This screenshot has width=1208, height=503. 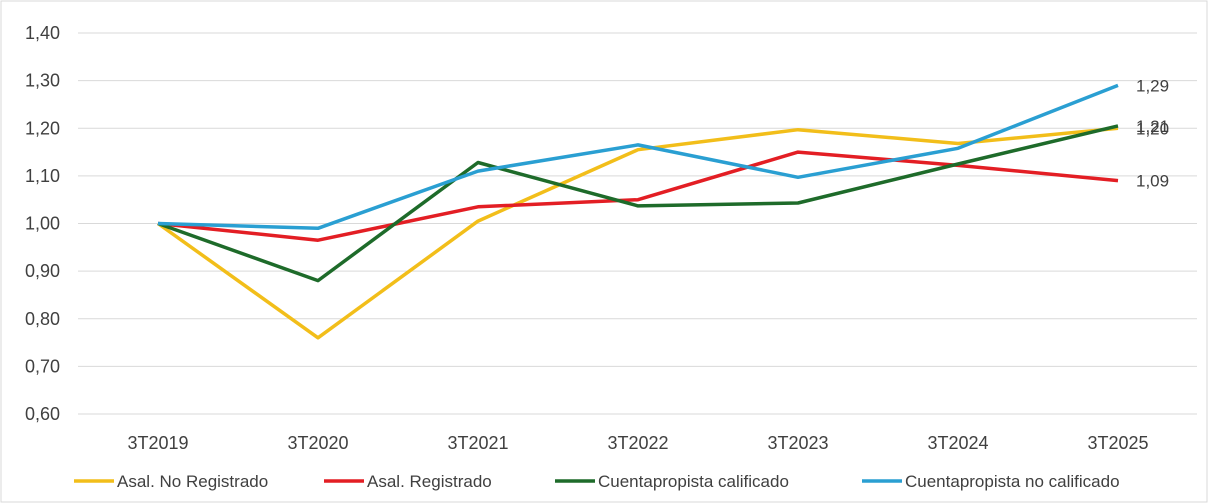 I want to click on y-tick-label: 1,00, so click(x=42, y=224).